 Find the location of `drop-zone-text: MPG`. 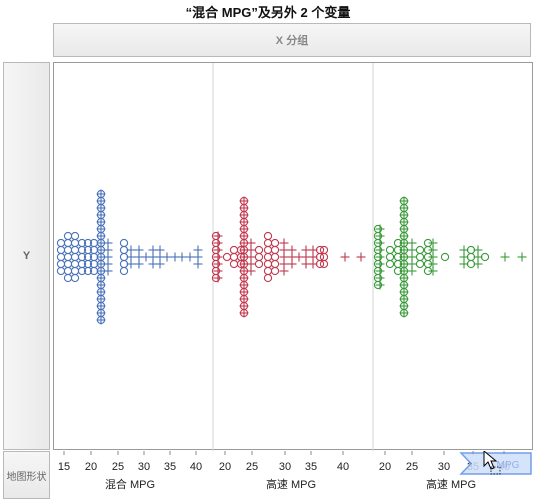

drop-zone-text: MPG is located at coordinates (508, 465).